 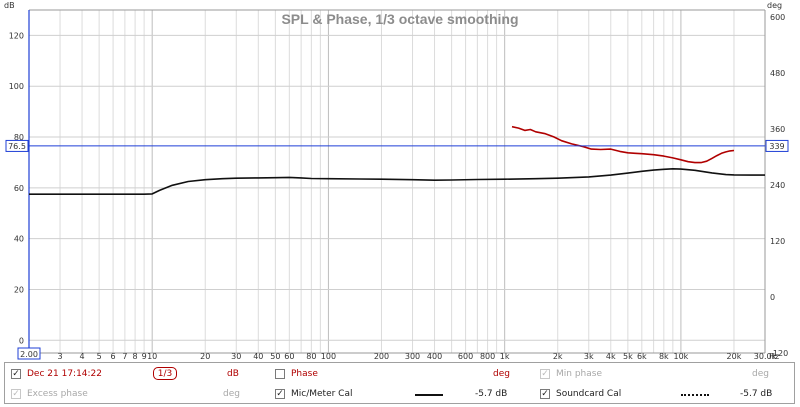 I want to click on mic-cal-swatch, so click(x=429, y=395).